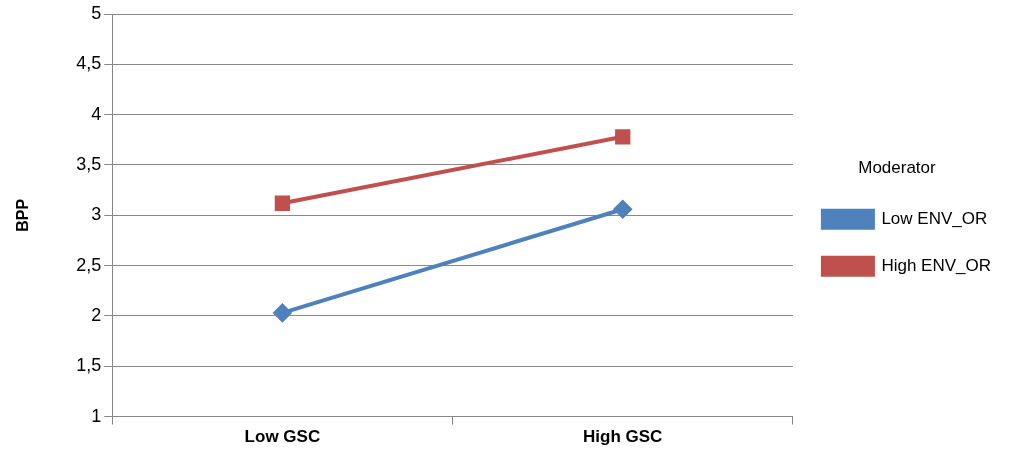 The image size is (1011, 451). I want to click on y-tick-label: 4,5, so click(89, 63).